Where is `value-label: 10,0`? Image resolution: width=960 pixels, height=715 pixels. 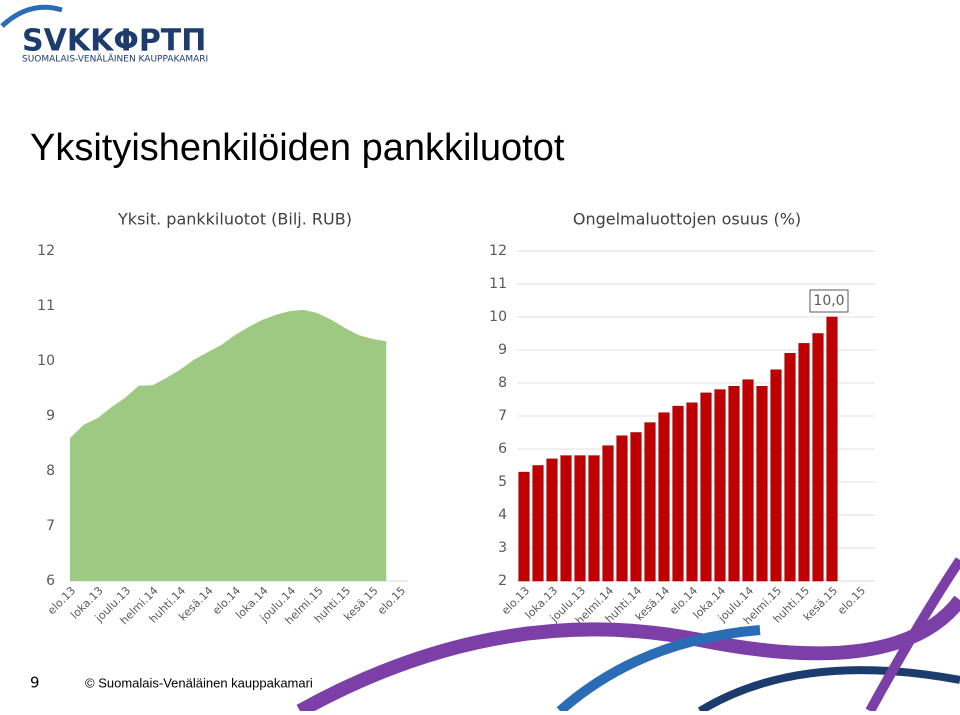 value-label: 10,0 is located at coordinates (828, 301).